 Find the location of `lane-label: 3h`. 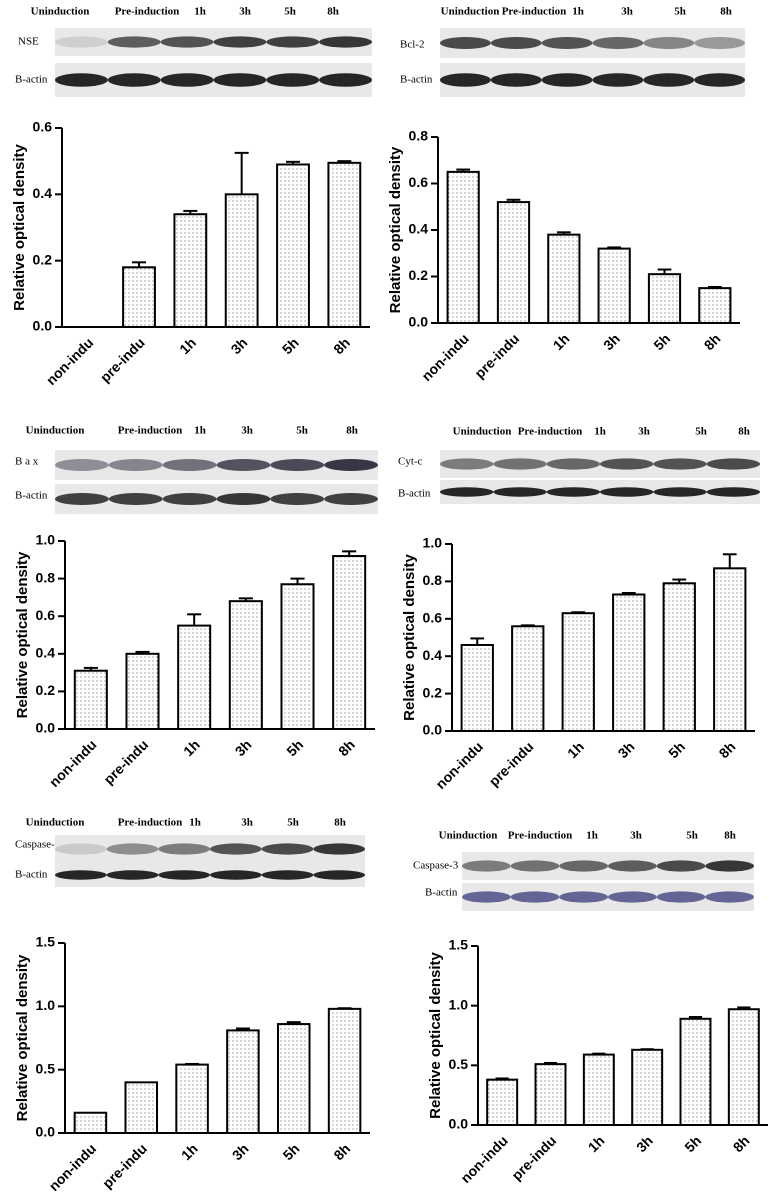

lane-label: 3h is located at coordinates (247, 431).